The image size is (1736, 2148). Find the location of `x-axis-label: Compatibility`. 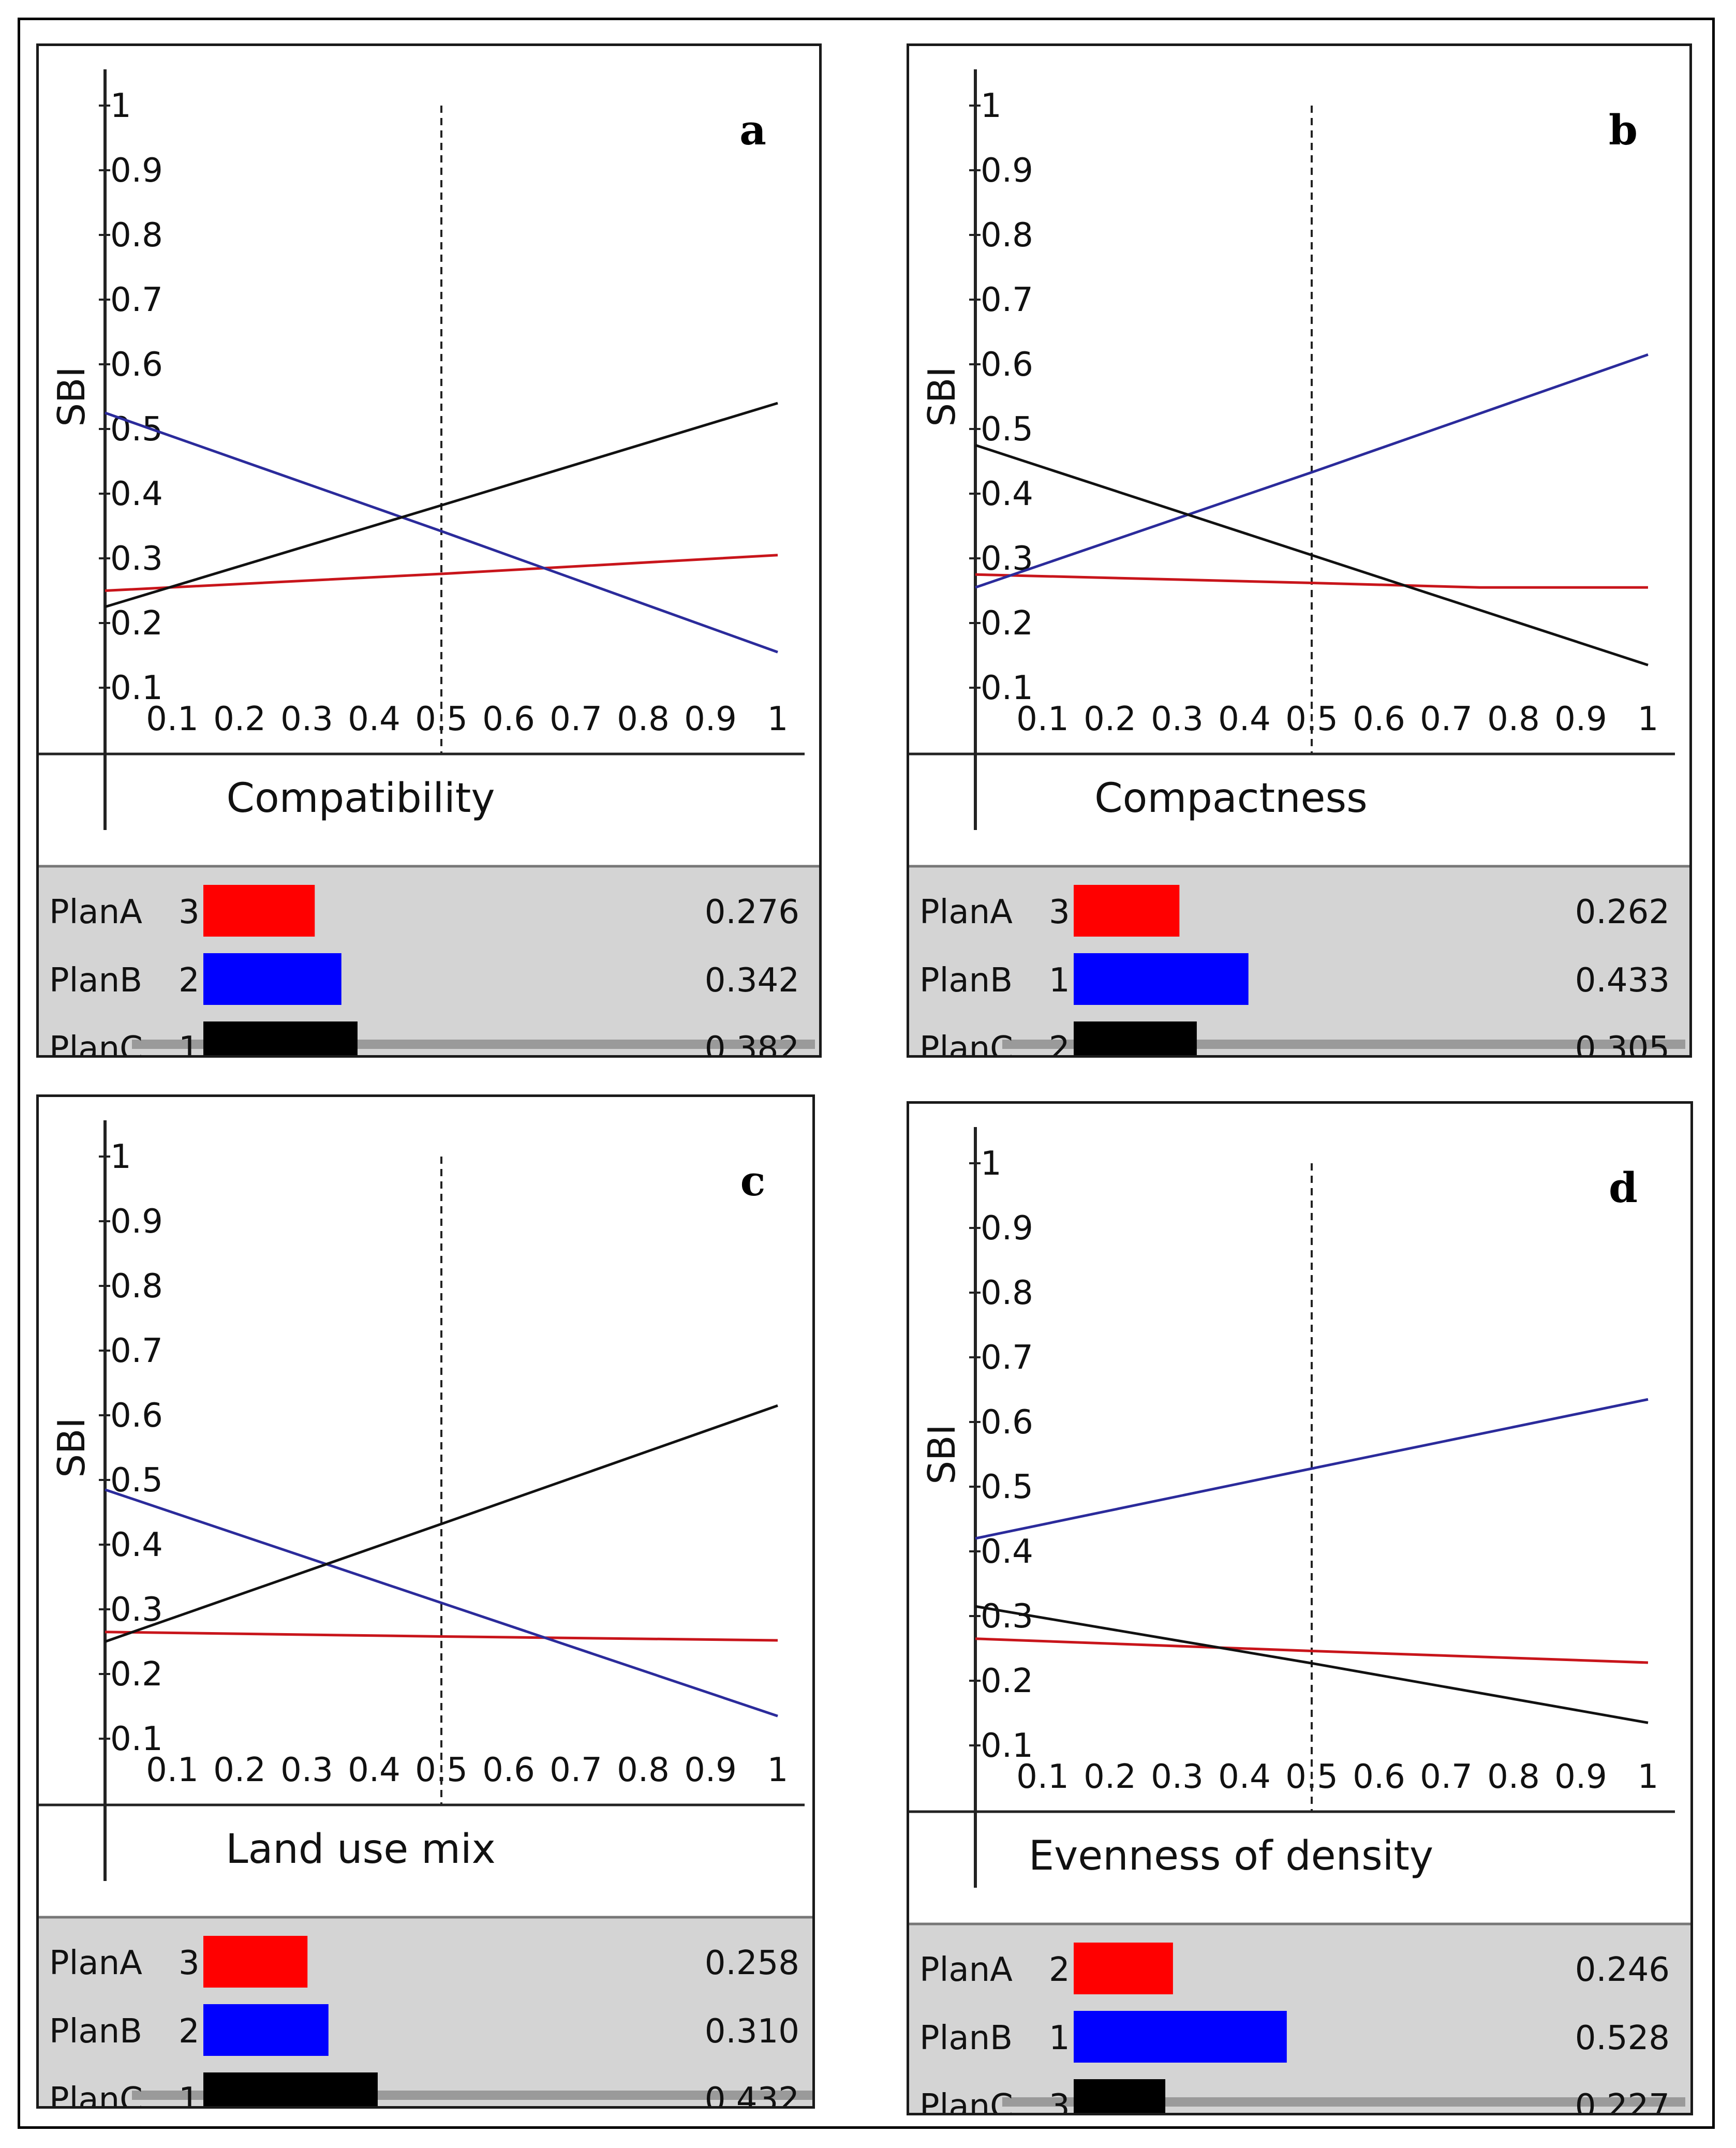

x-axis-label: Compatibility is located at coordinates (361, 798).